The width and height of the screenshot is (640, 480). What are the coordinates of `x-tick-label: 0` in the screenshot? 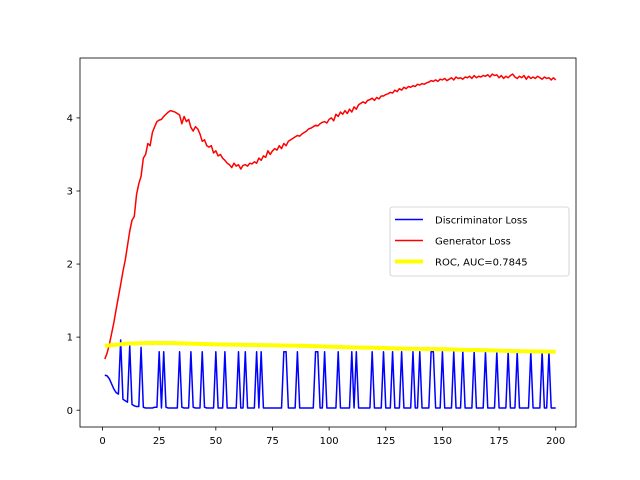 It's located at (102, 441).